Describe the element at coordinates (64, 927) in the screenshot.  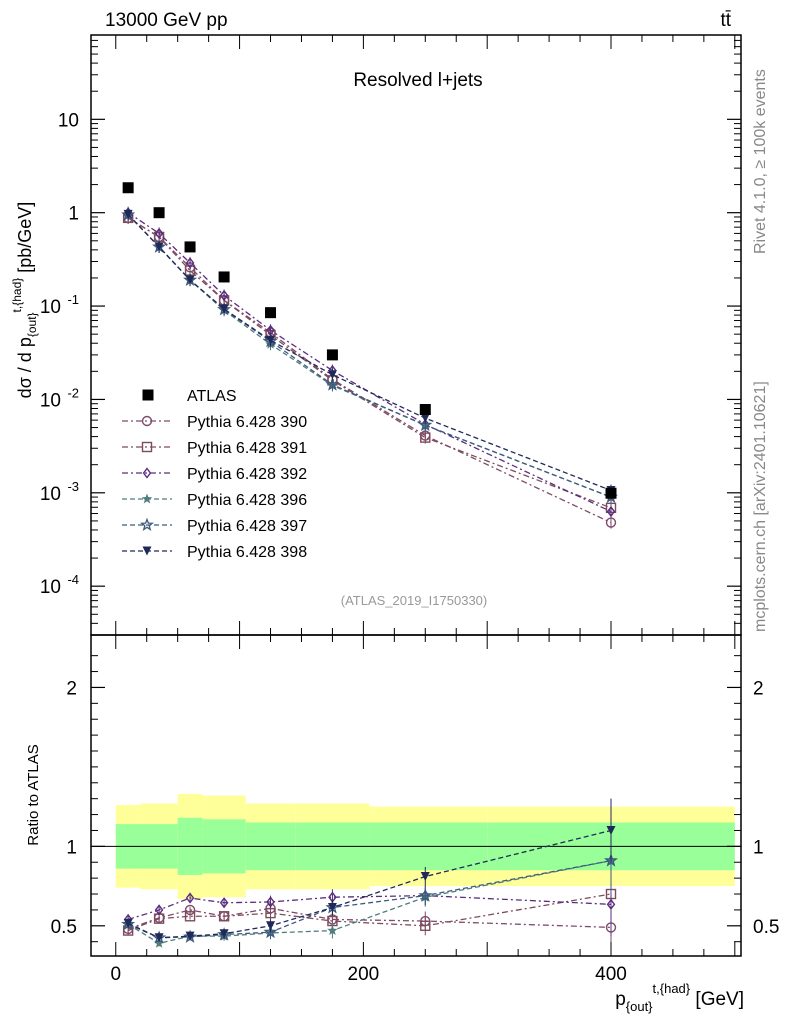
I see `ratio-ytick-label: 0.5` at that location.